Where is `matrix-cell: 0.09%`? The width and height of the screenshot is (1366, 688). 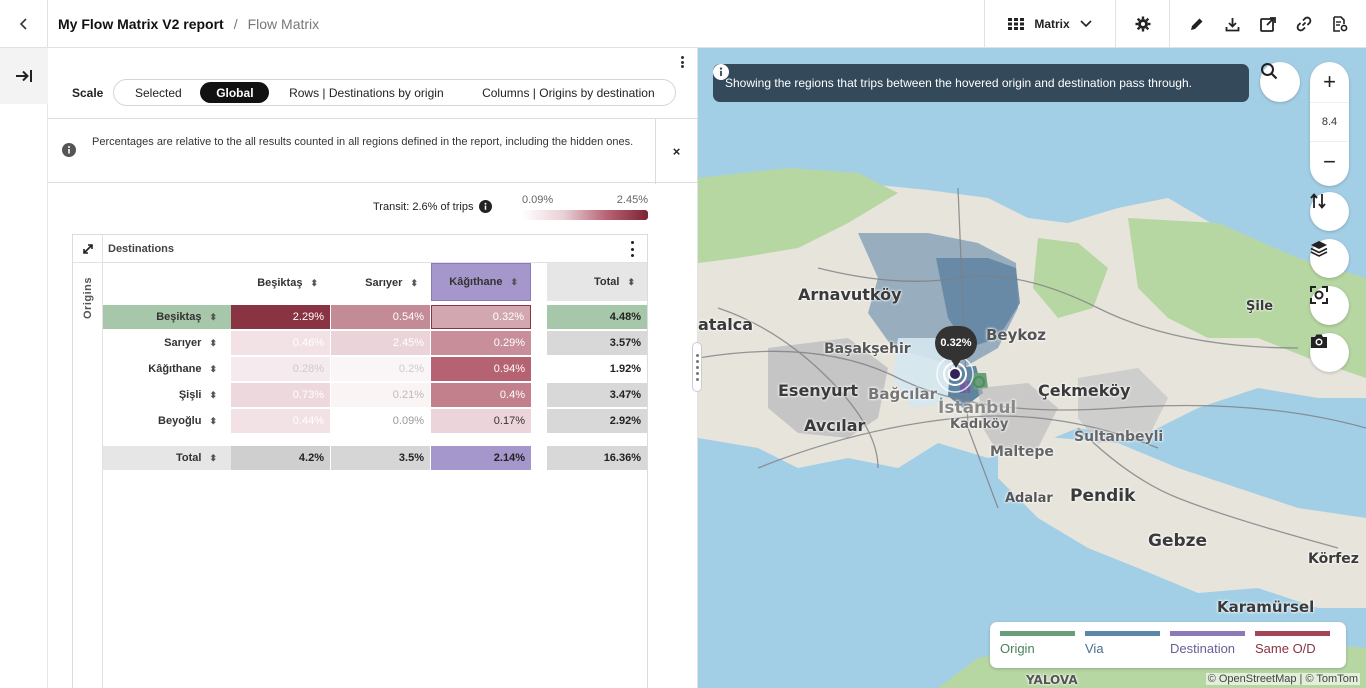
matrix-cell: 0.09% is located at coordinates (380, 421).